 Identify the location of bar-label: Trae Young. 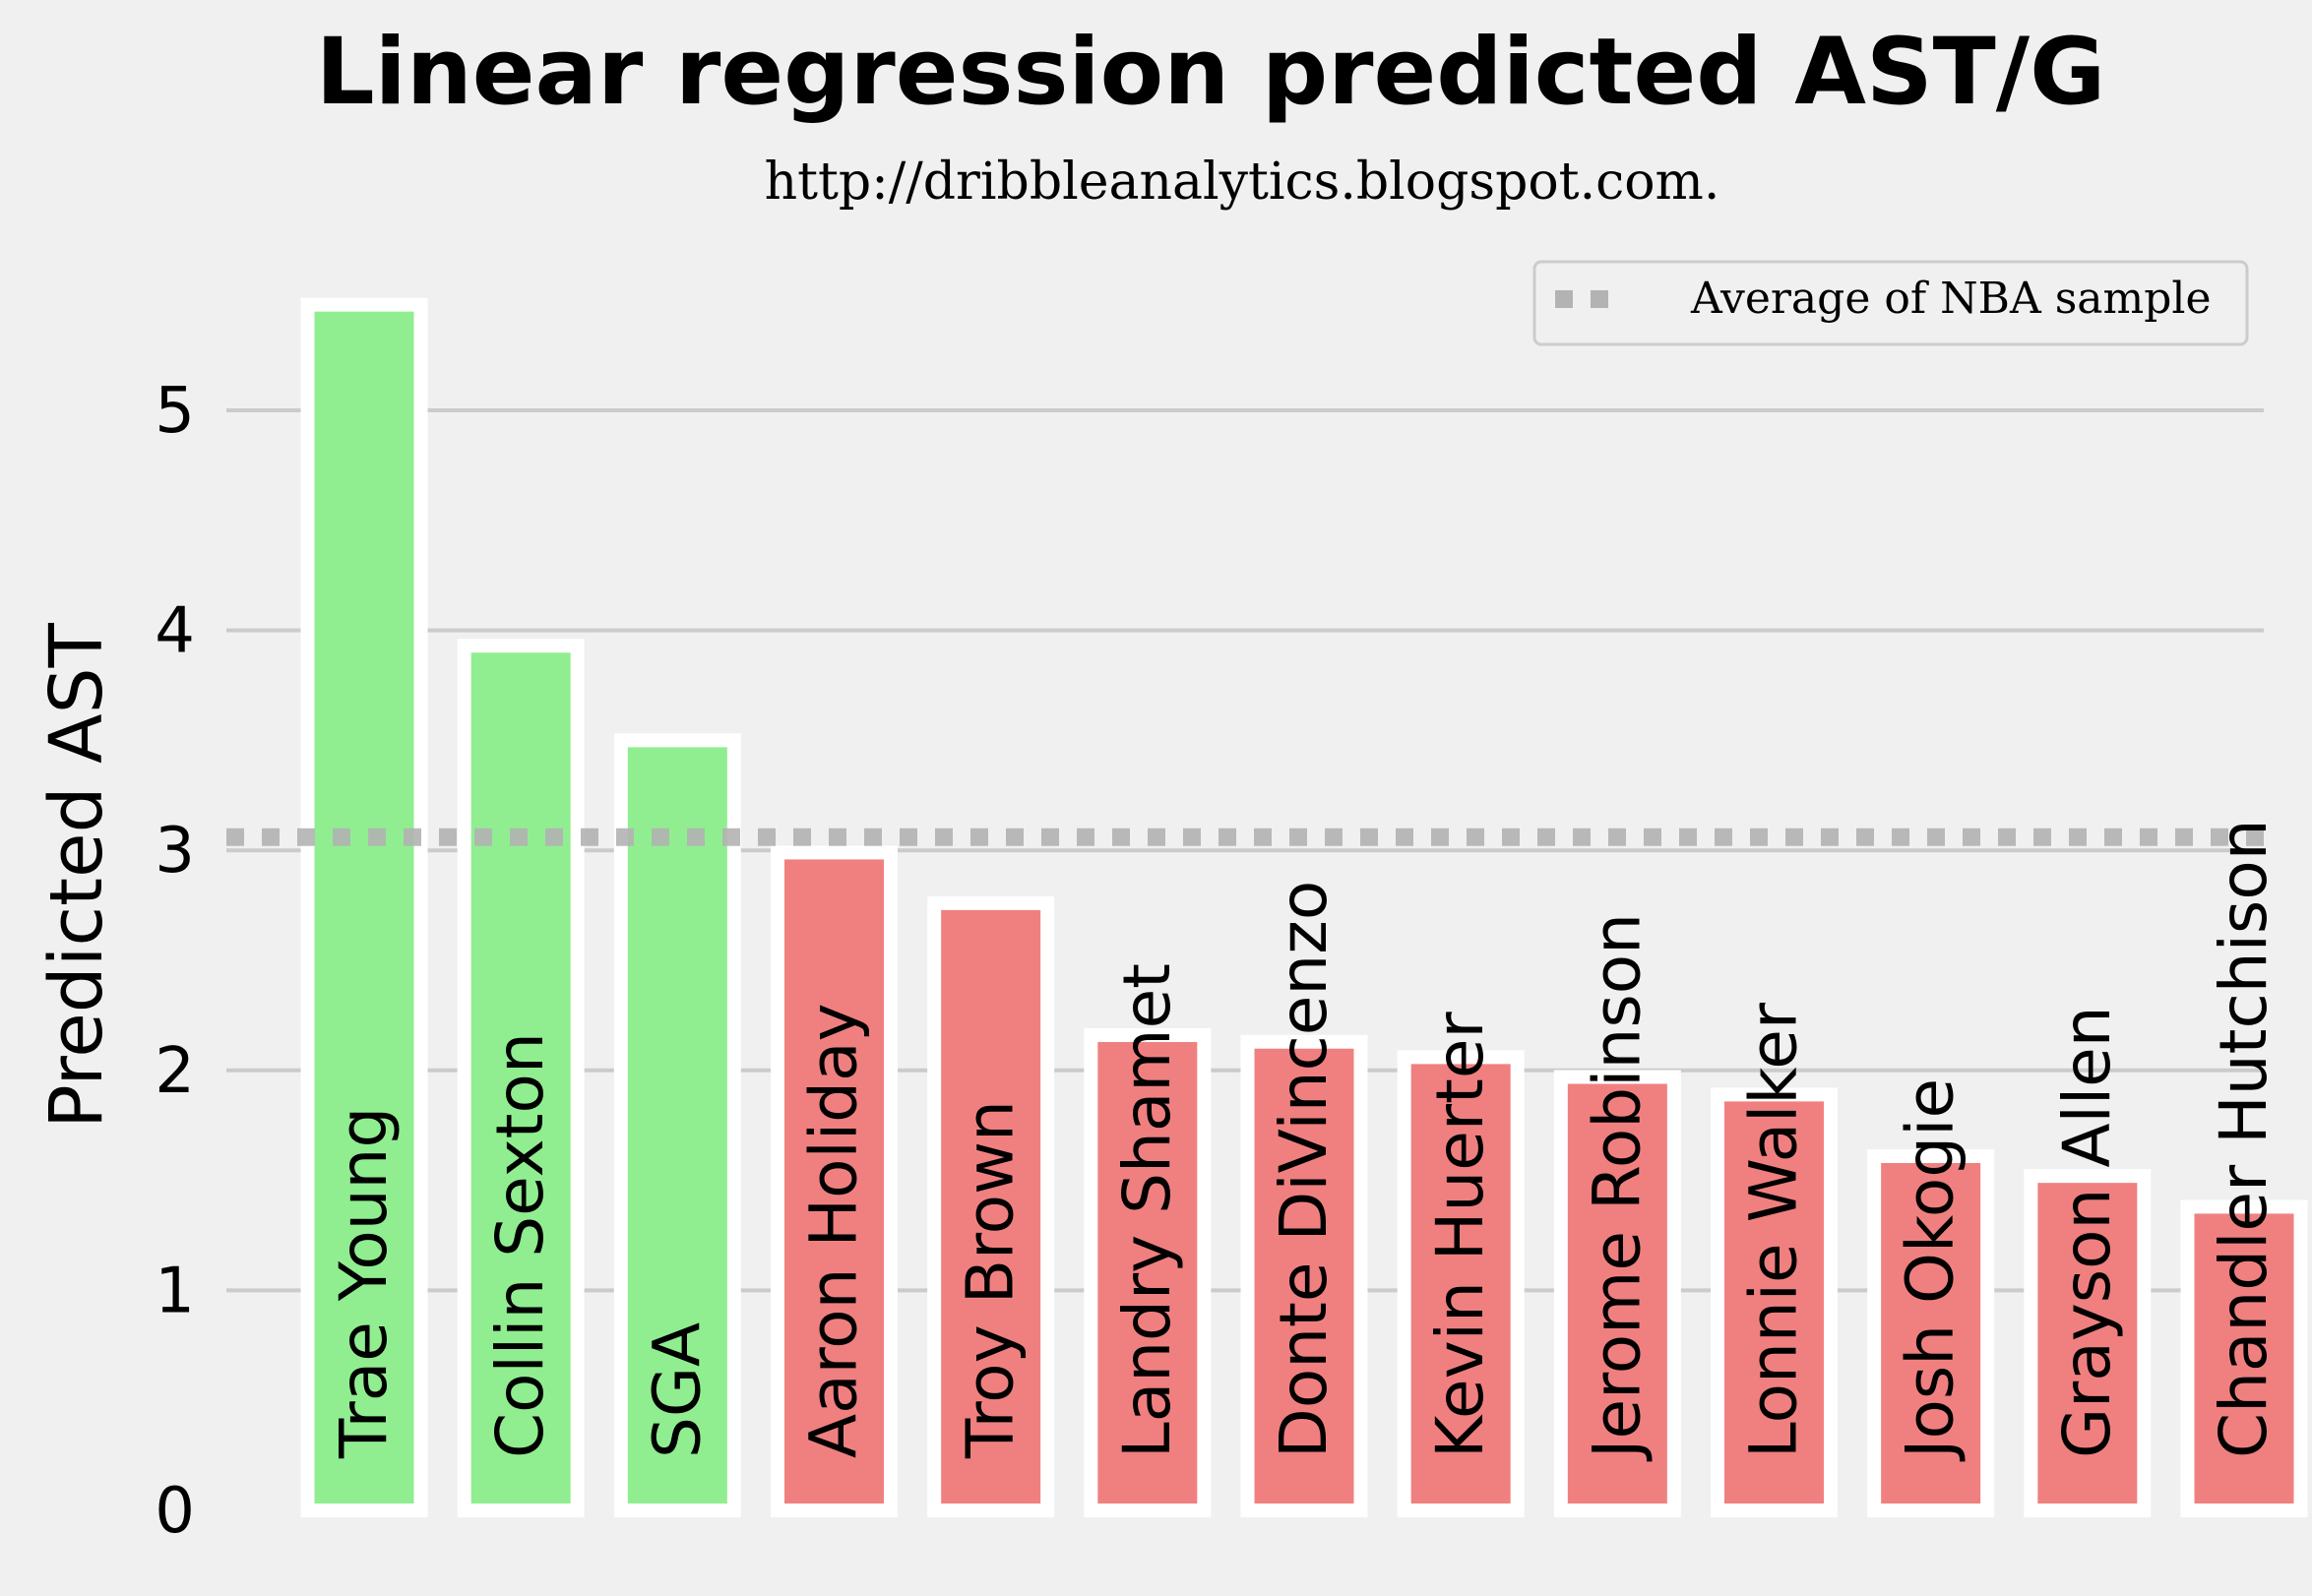
(364, 1283).